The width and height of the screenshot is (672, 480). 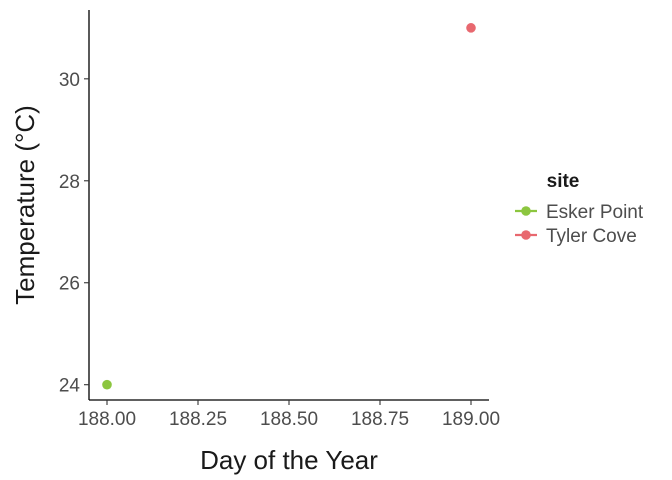 I want to click on legend-title: site, so click(x=563, y=181).